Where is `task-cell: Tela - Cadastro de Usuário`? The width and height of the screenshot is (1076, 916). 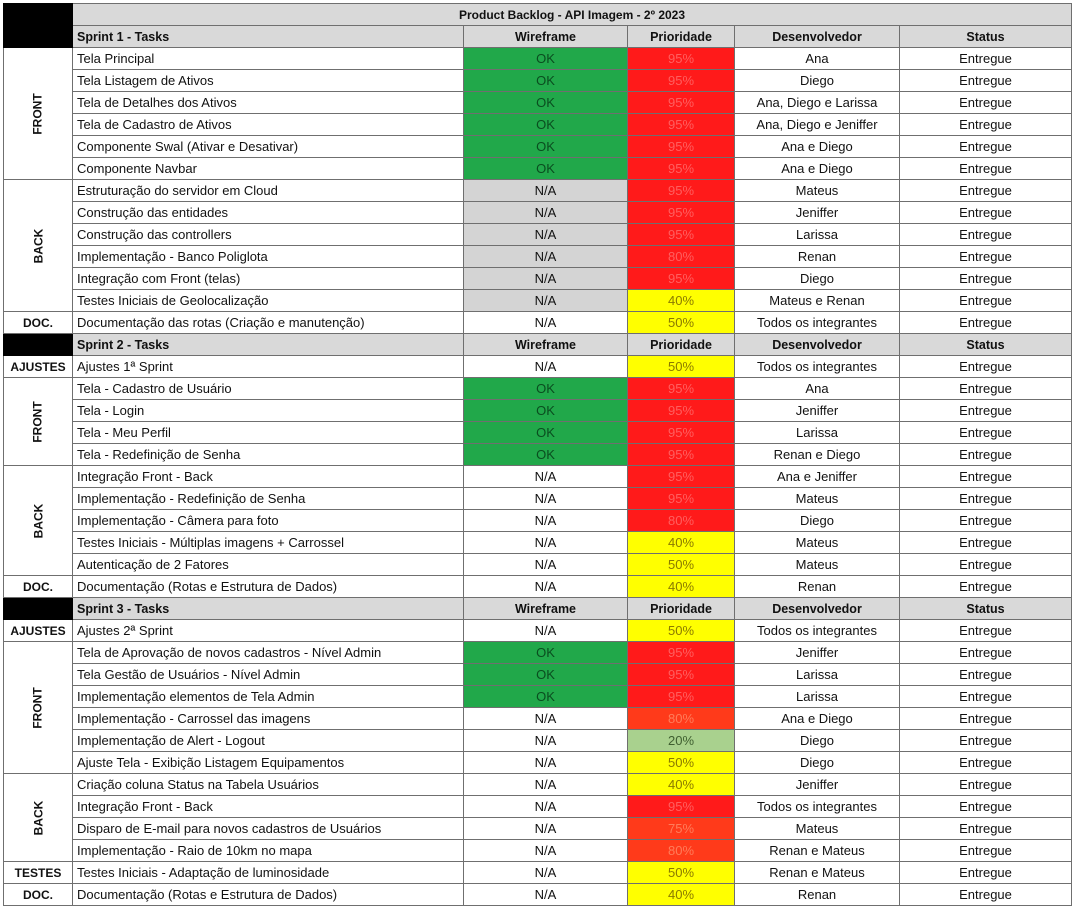 task-cell: Tela - Cadastro de Usuário is located at coordinates (268, 388).